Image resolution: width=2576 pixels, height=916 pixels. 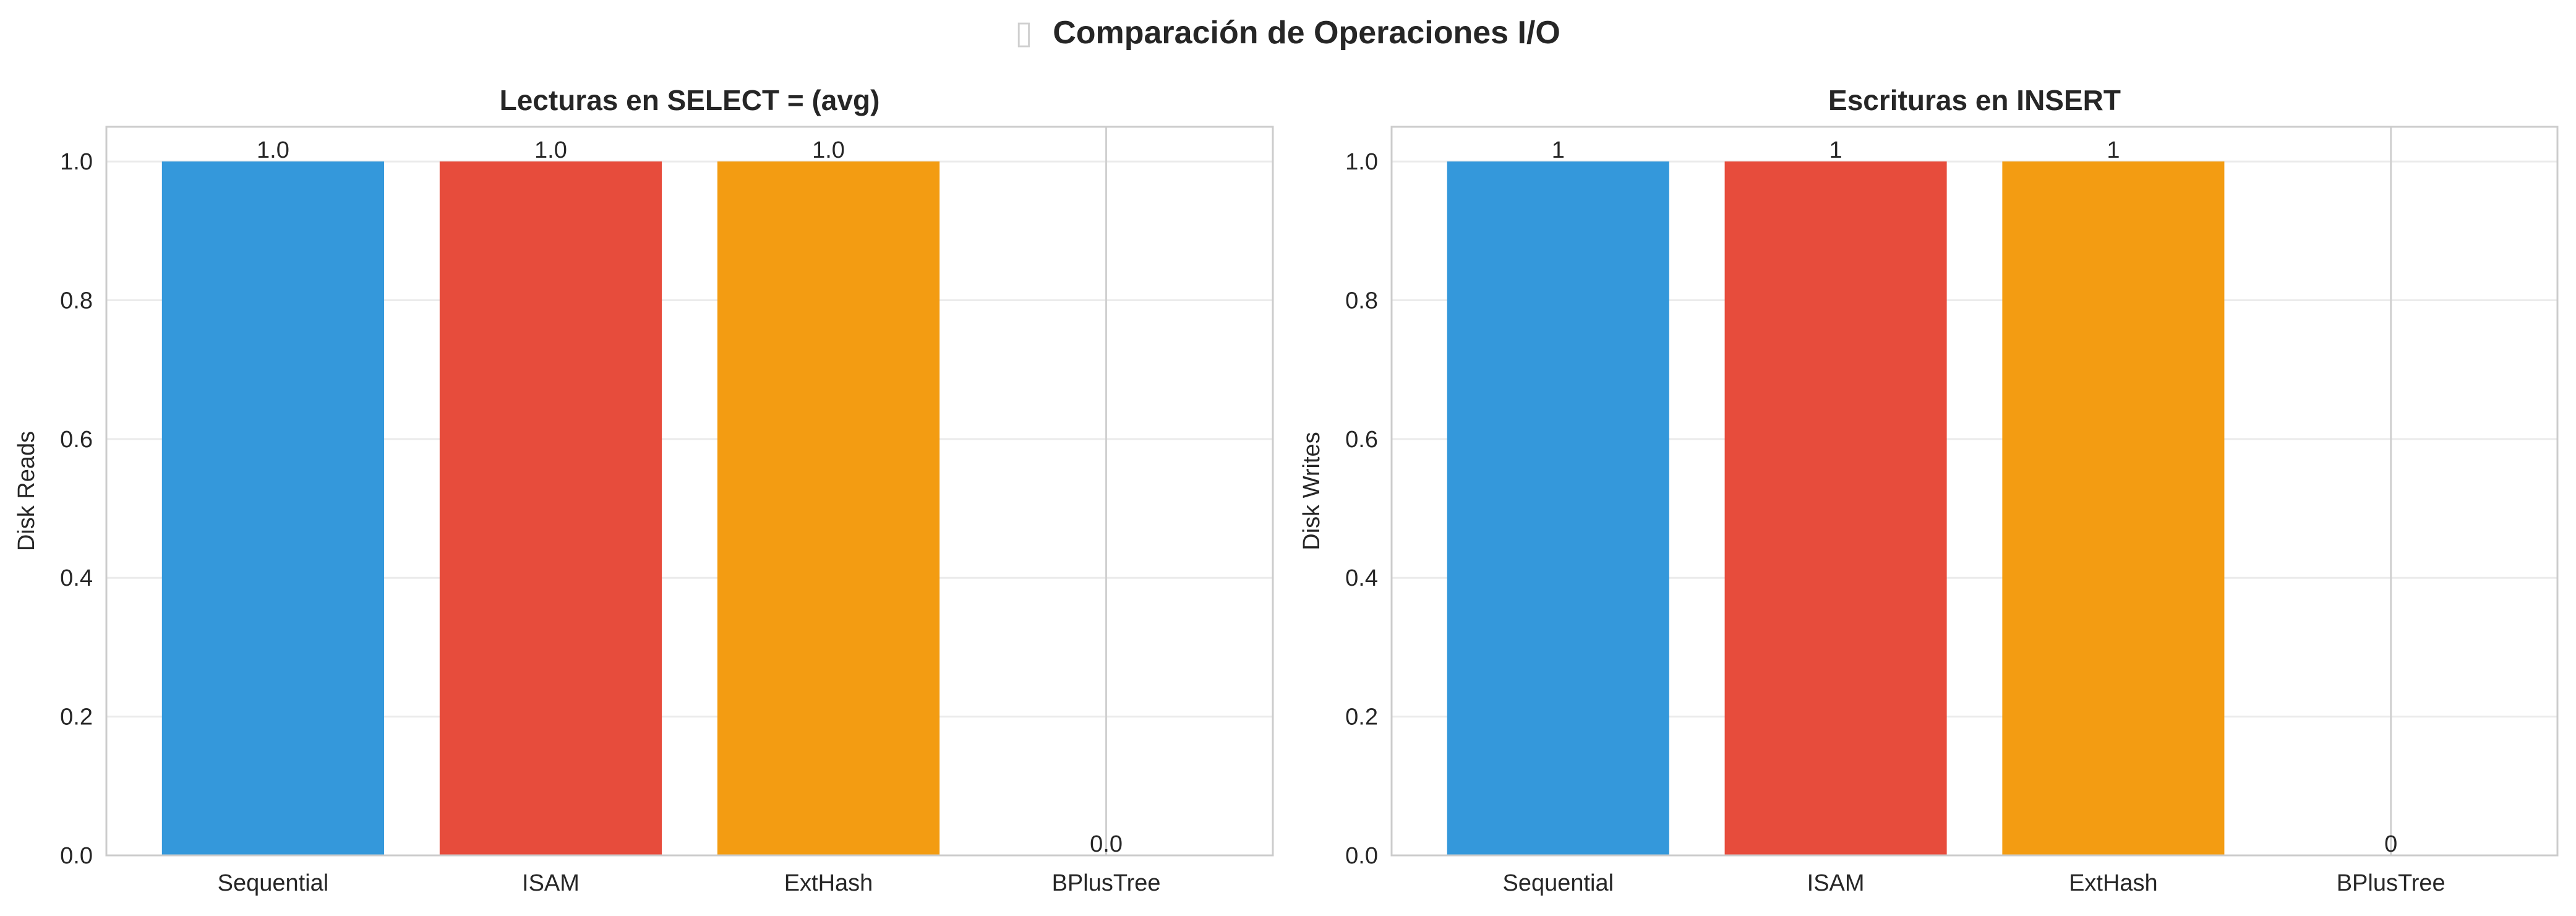 I want to click on writes-xtick-label: ISAM, so click(x=1836, y=883).